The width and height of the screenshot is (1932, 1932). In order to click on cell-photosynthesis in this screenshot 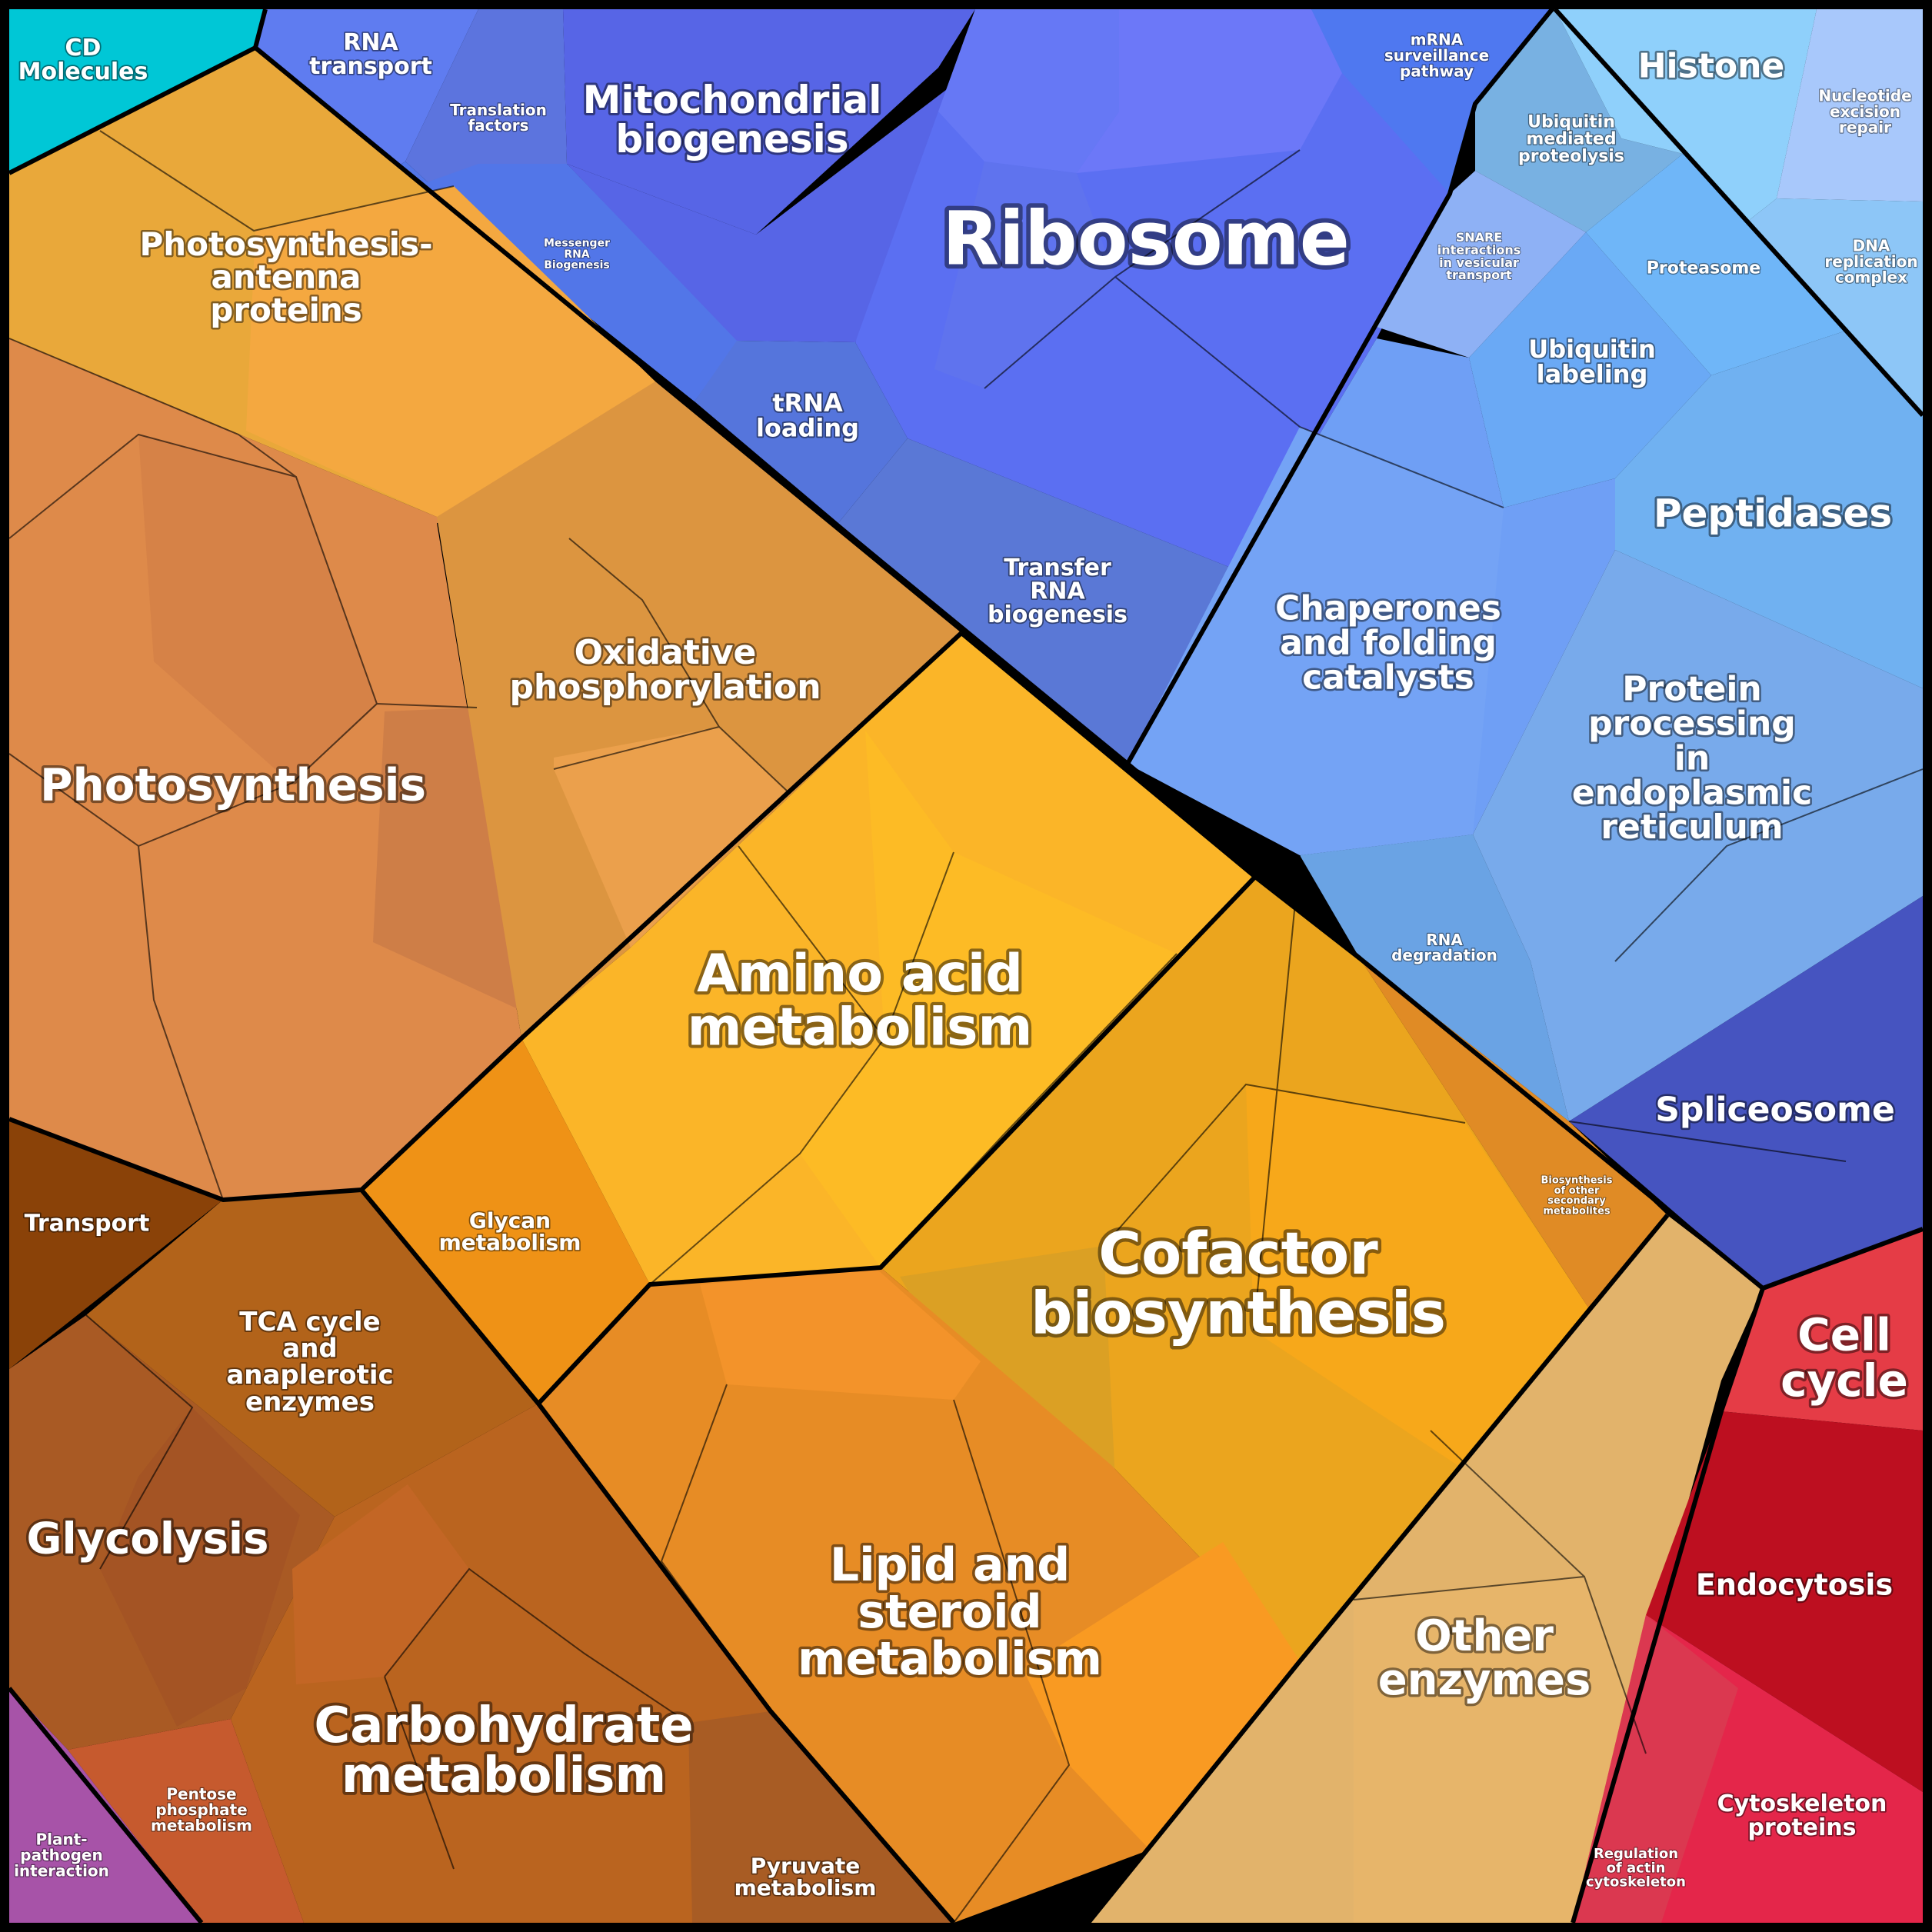, I will do `click(265, 769)`.